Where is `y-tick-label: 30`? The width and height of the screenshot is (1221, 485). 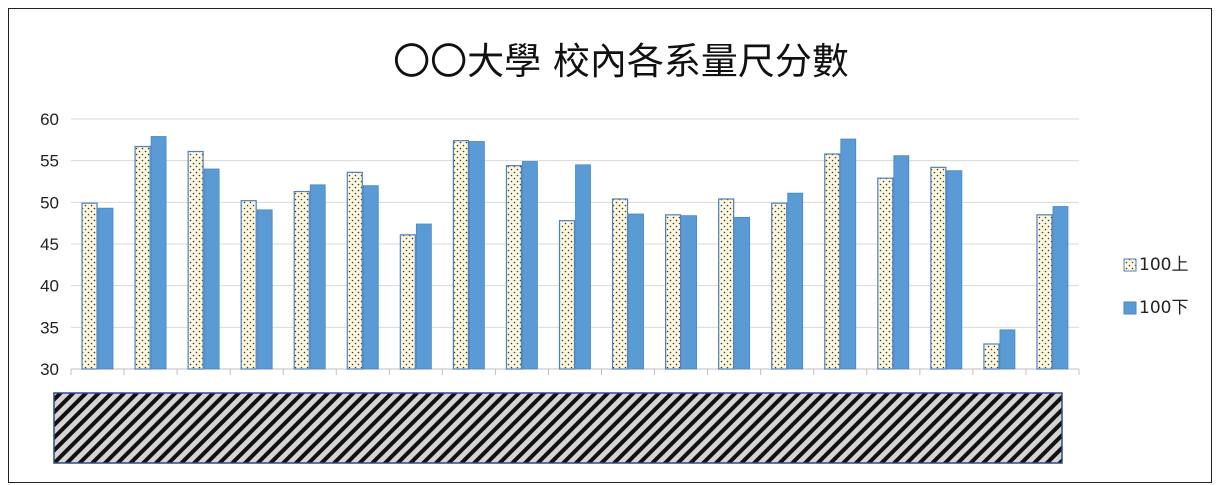 y-tick-label: 30 is located at coordinates (49, 369).